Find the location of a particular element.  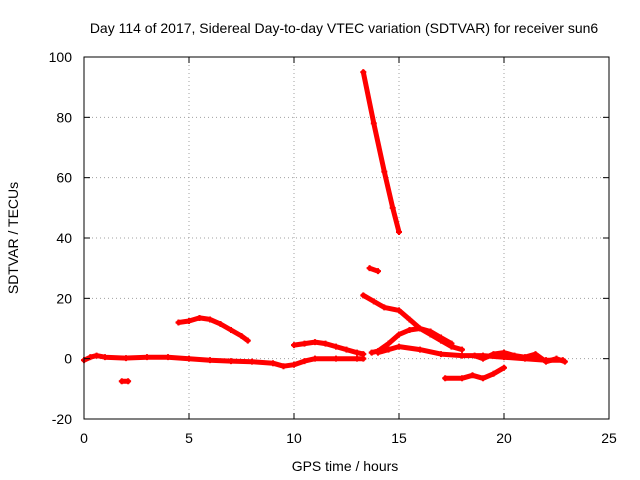

x-tick-label: 20 is located at coordinates (504, 438).